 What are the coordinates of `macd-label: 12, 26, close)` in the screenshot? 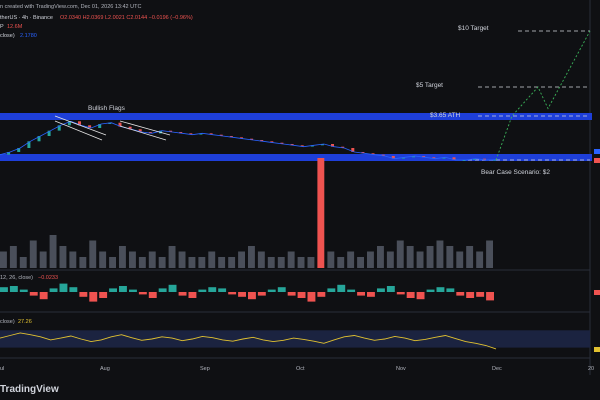 It's located at (16, 278).